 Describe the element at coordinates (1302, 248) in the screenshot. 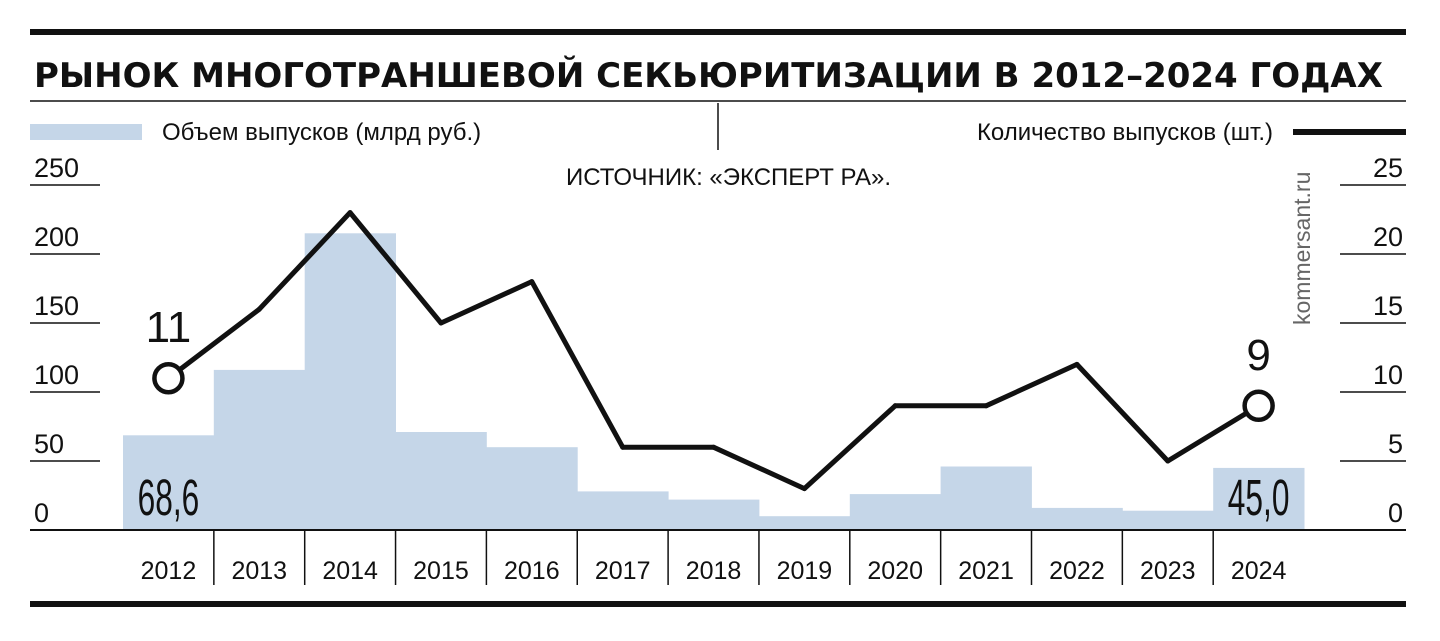

I see `chart-credit: kommersant.ru` at that location.